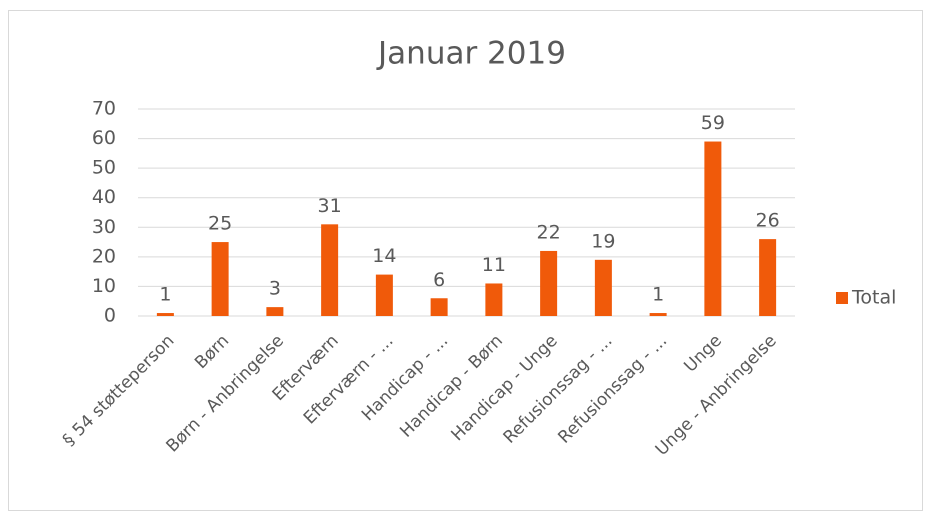 This screenshot has height=515, width=931. What do you see at coordinates (104, 256) in the screenshot?
I see `y-tick-label: 20` at bounding box center [104, 256].